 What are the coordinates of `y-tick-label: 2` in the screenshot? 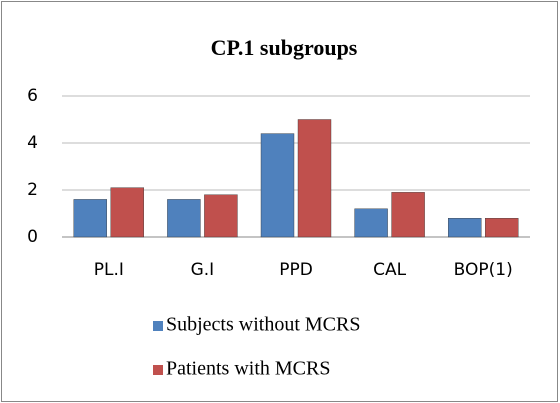 It's located at (32, 190).